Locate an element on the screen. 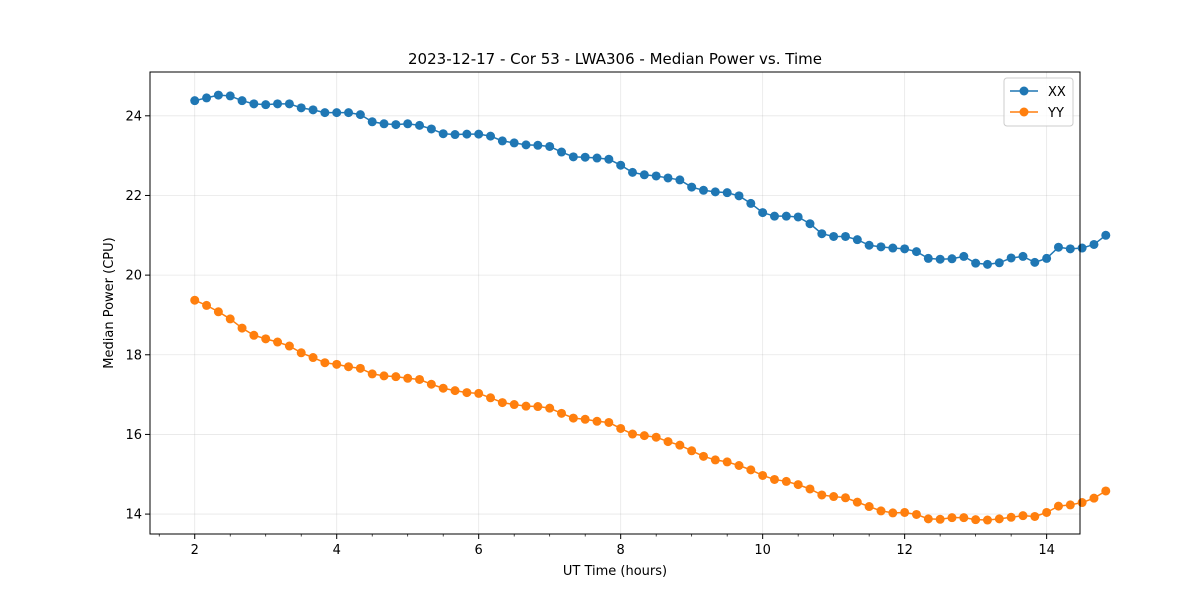 Image resolution: width=1200 pixels, height=600 pixels. legend: XX YY is located at coordinates (1038, 102).